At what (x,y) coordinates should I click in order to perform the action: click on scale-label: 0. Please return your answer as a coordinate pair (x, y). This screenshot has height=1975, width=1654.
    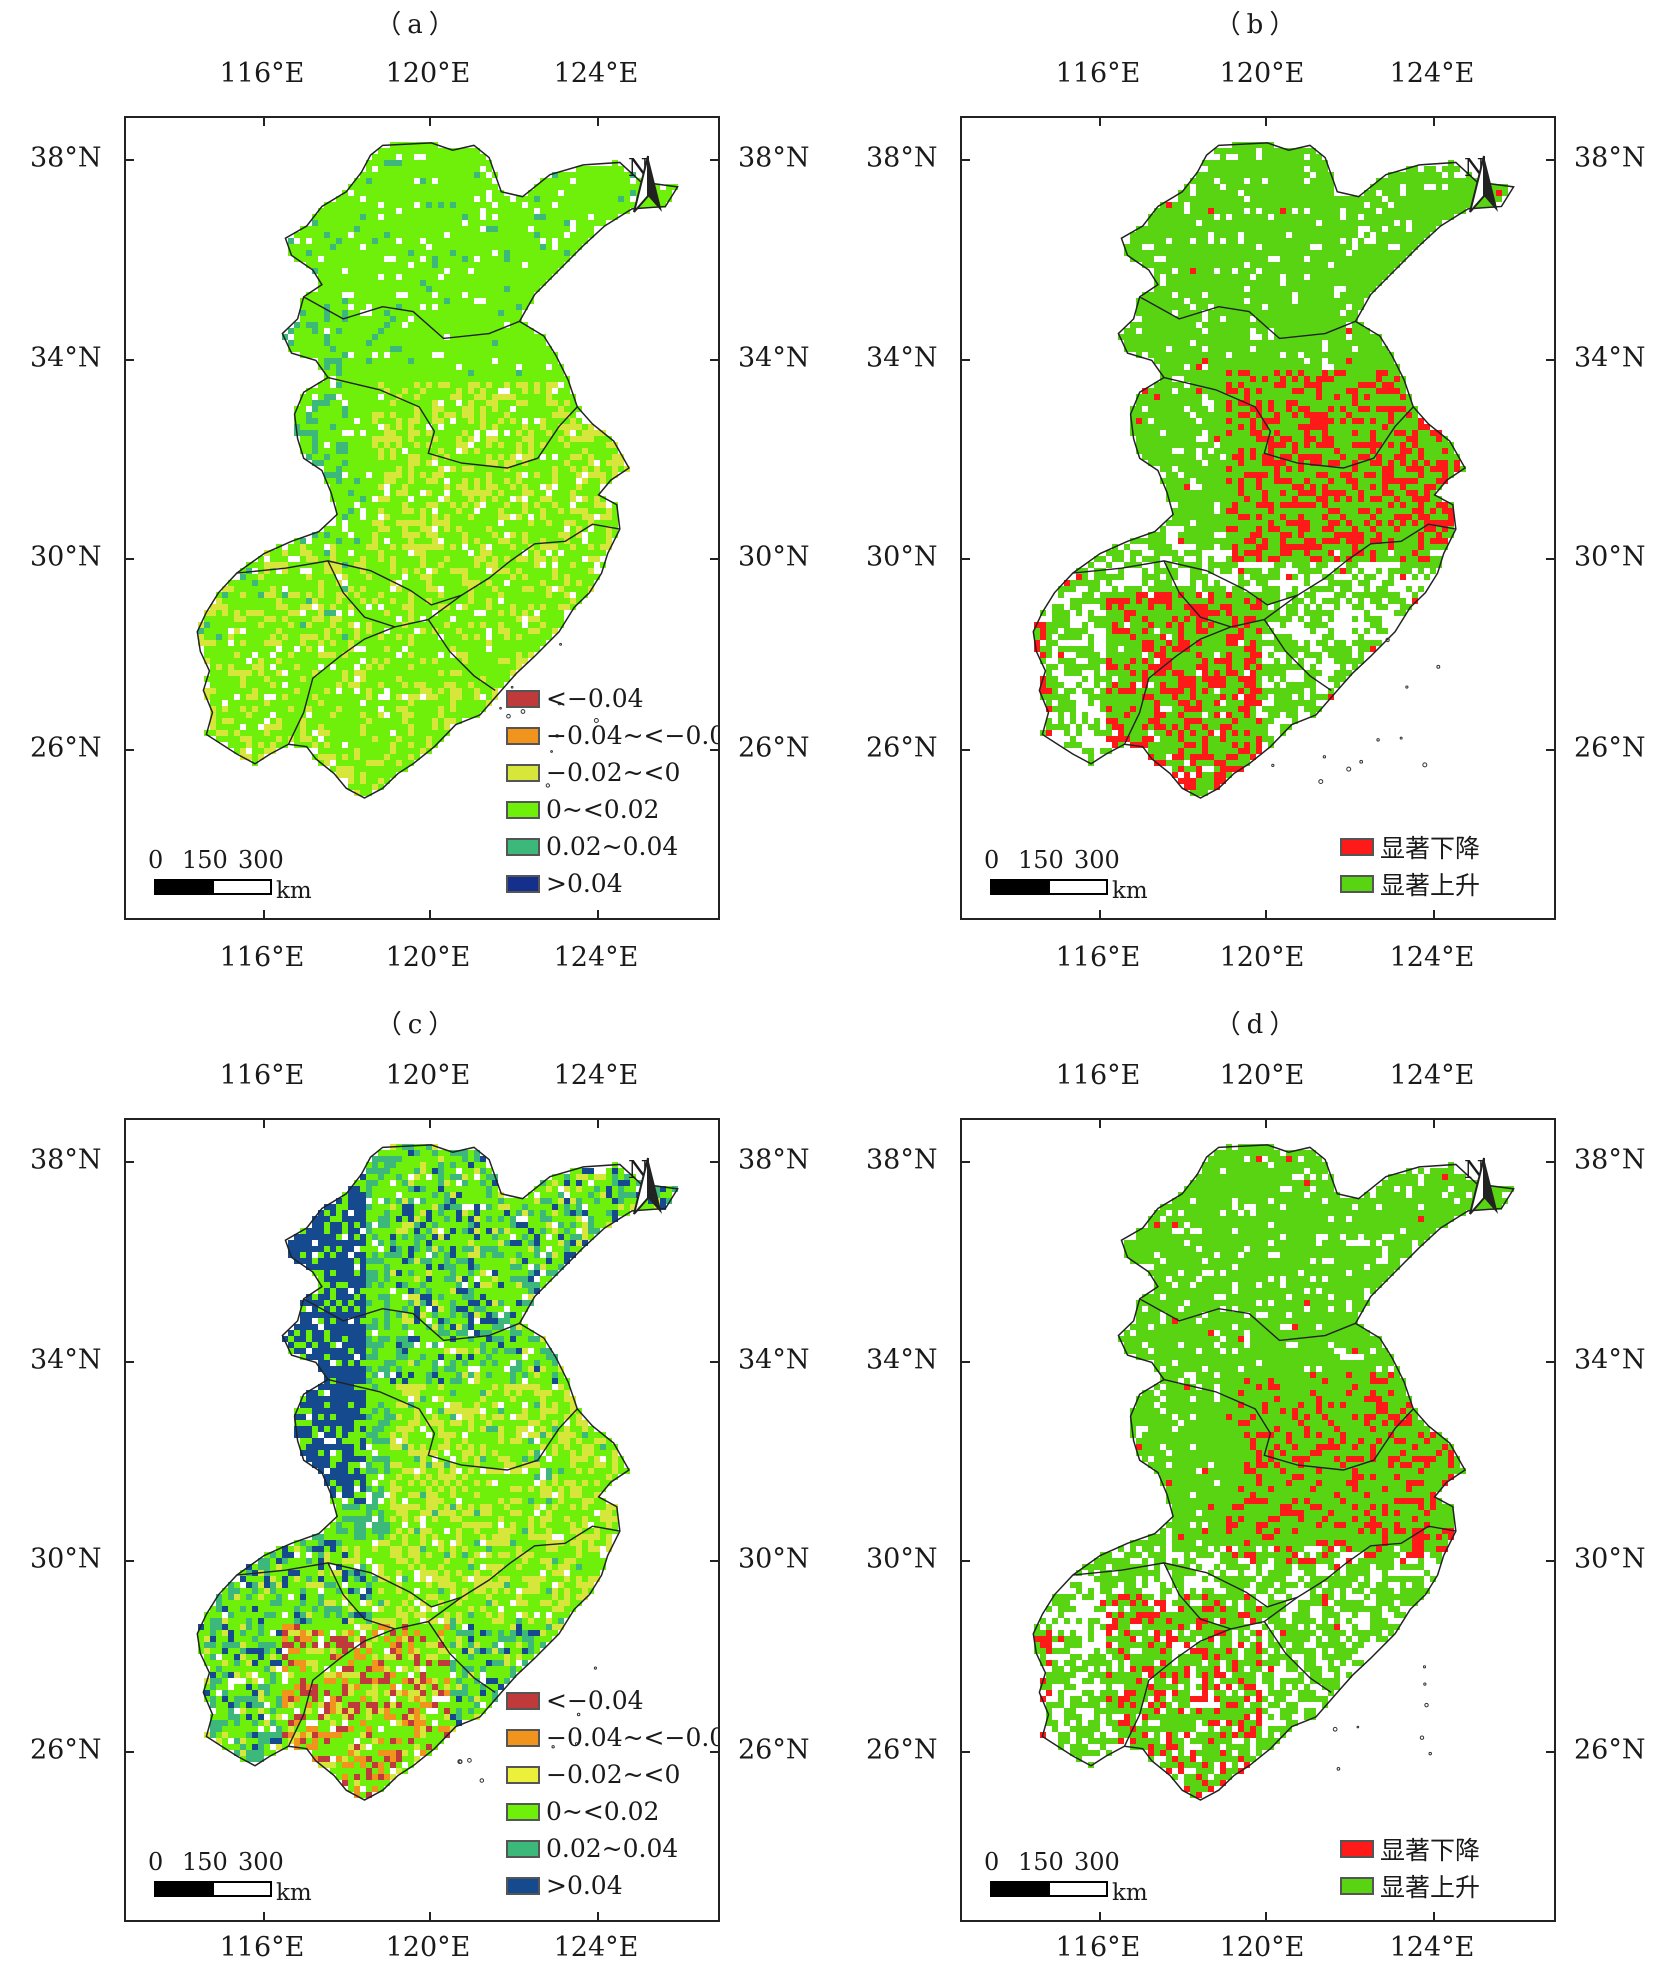
    Looking at the image, I should click on (156, 860).